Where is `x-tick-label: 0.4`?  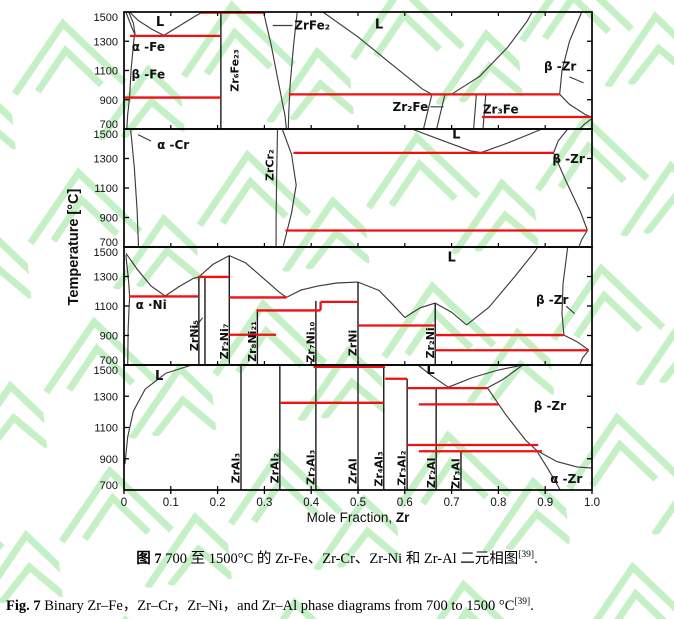 x-tick-label: 0.4 is located at coordinates (311, 503).